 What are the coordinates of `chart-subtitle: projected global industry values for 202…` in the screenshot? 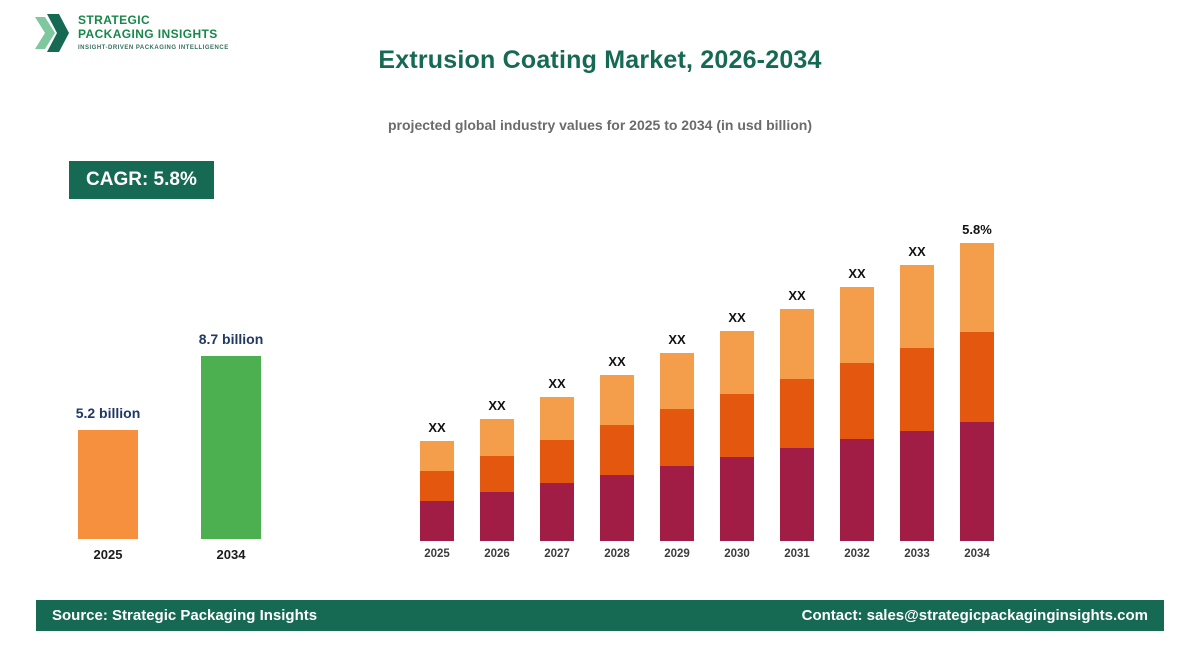 It's located at (600, 125).